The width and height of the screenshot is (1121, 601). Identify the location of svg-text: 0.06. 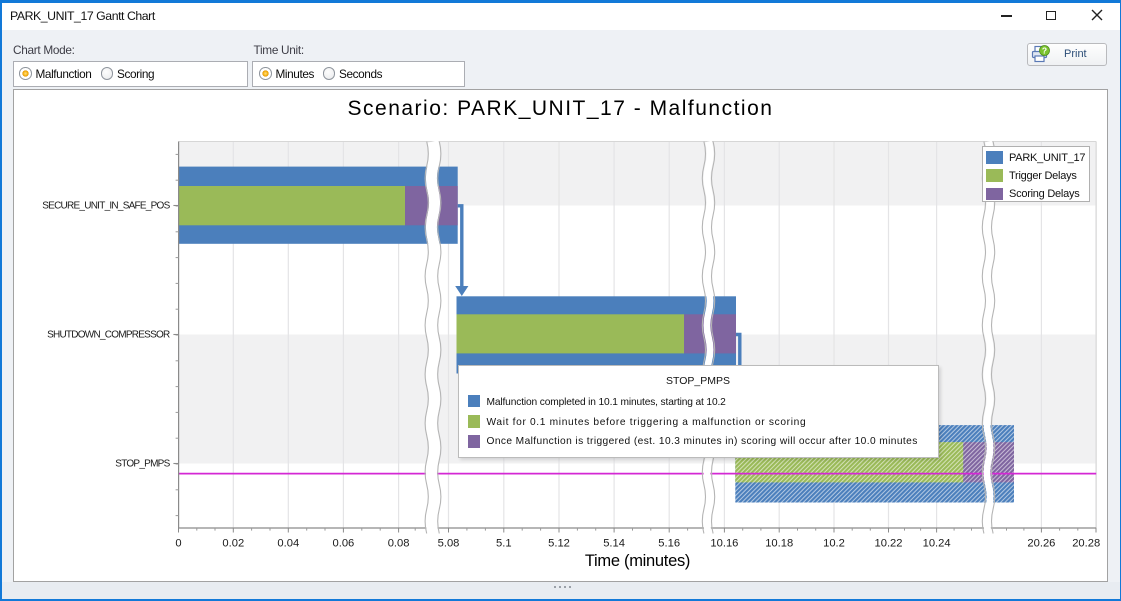
(344, 544).